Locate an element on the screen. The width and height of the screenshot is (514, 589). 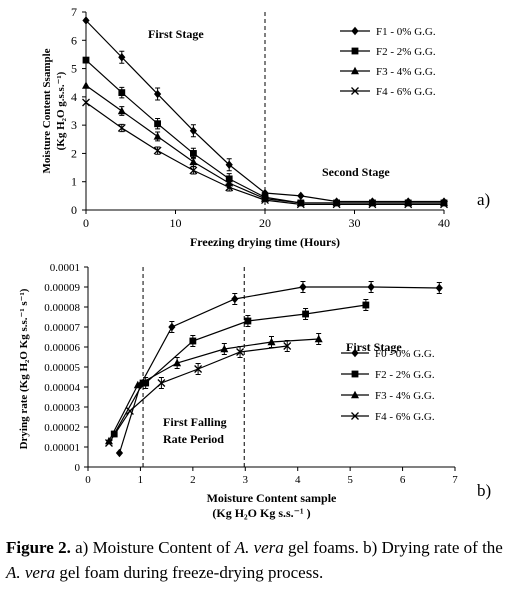
y-tick-label: 5 is located at coordinates (74, 69).